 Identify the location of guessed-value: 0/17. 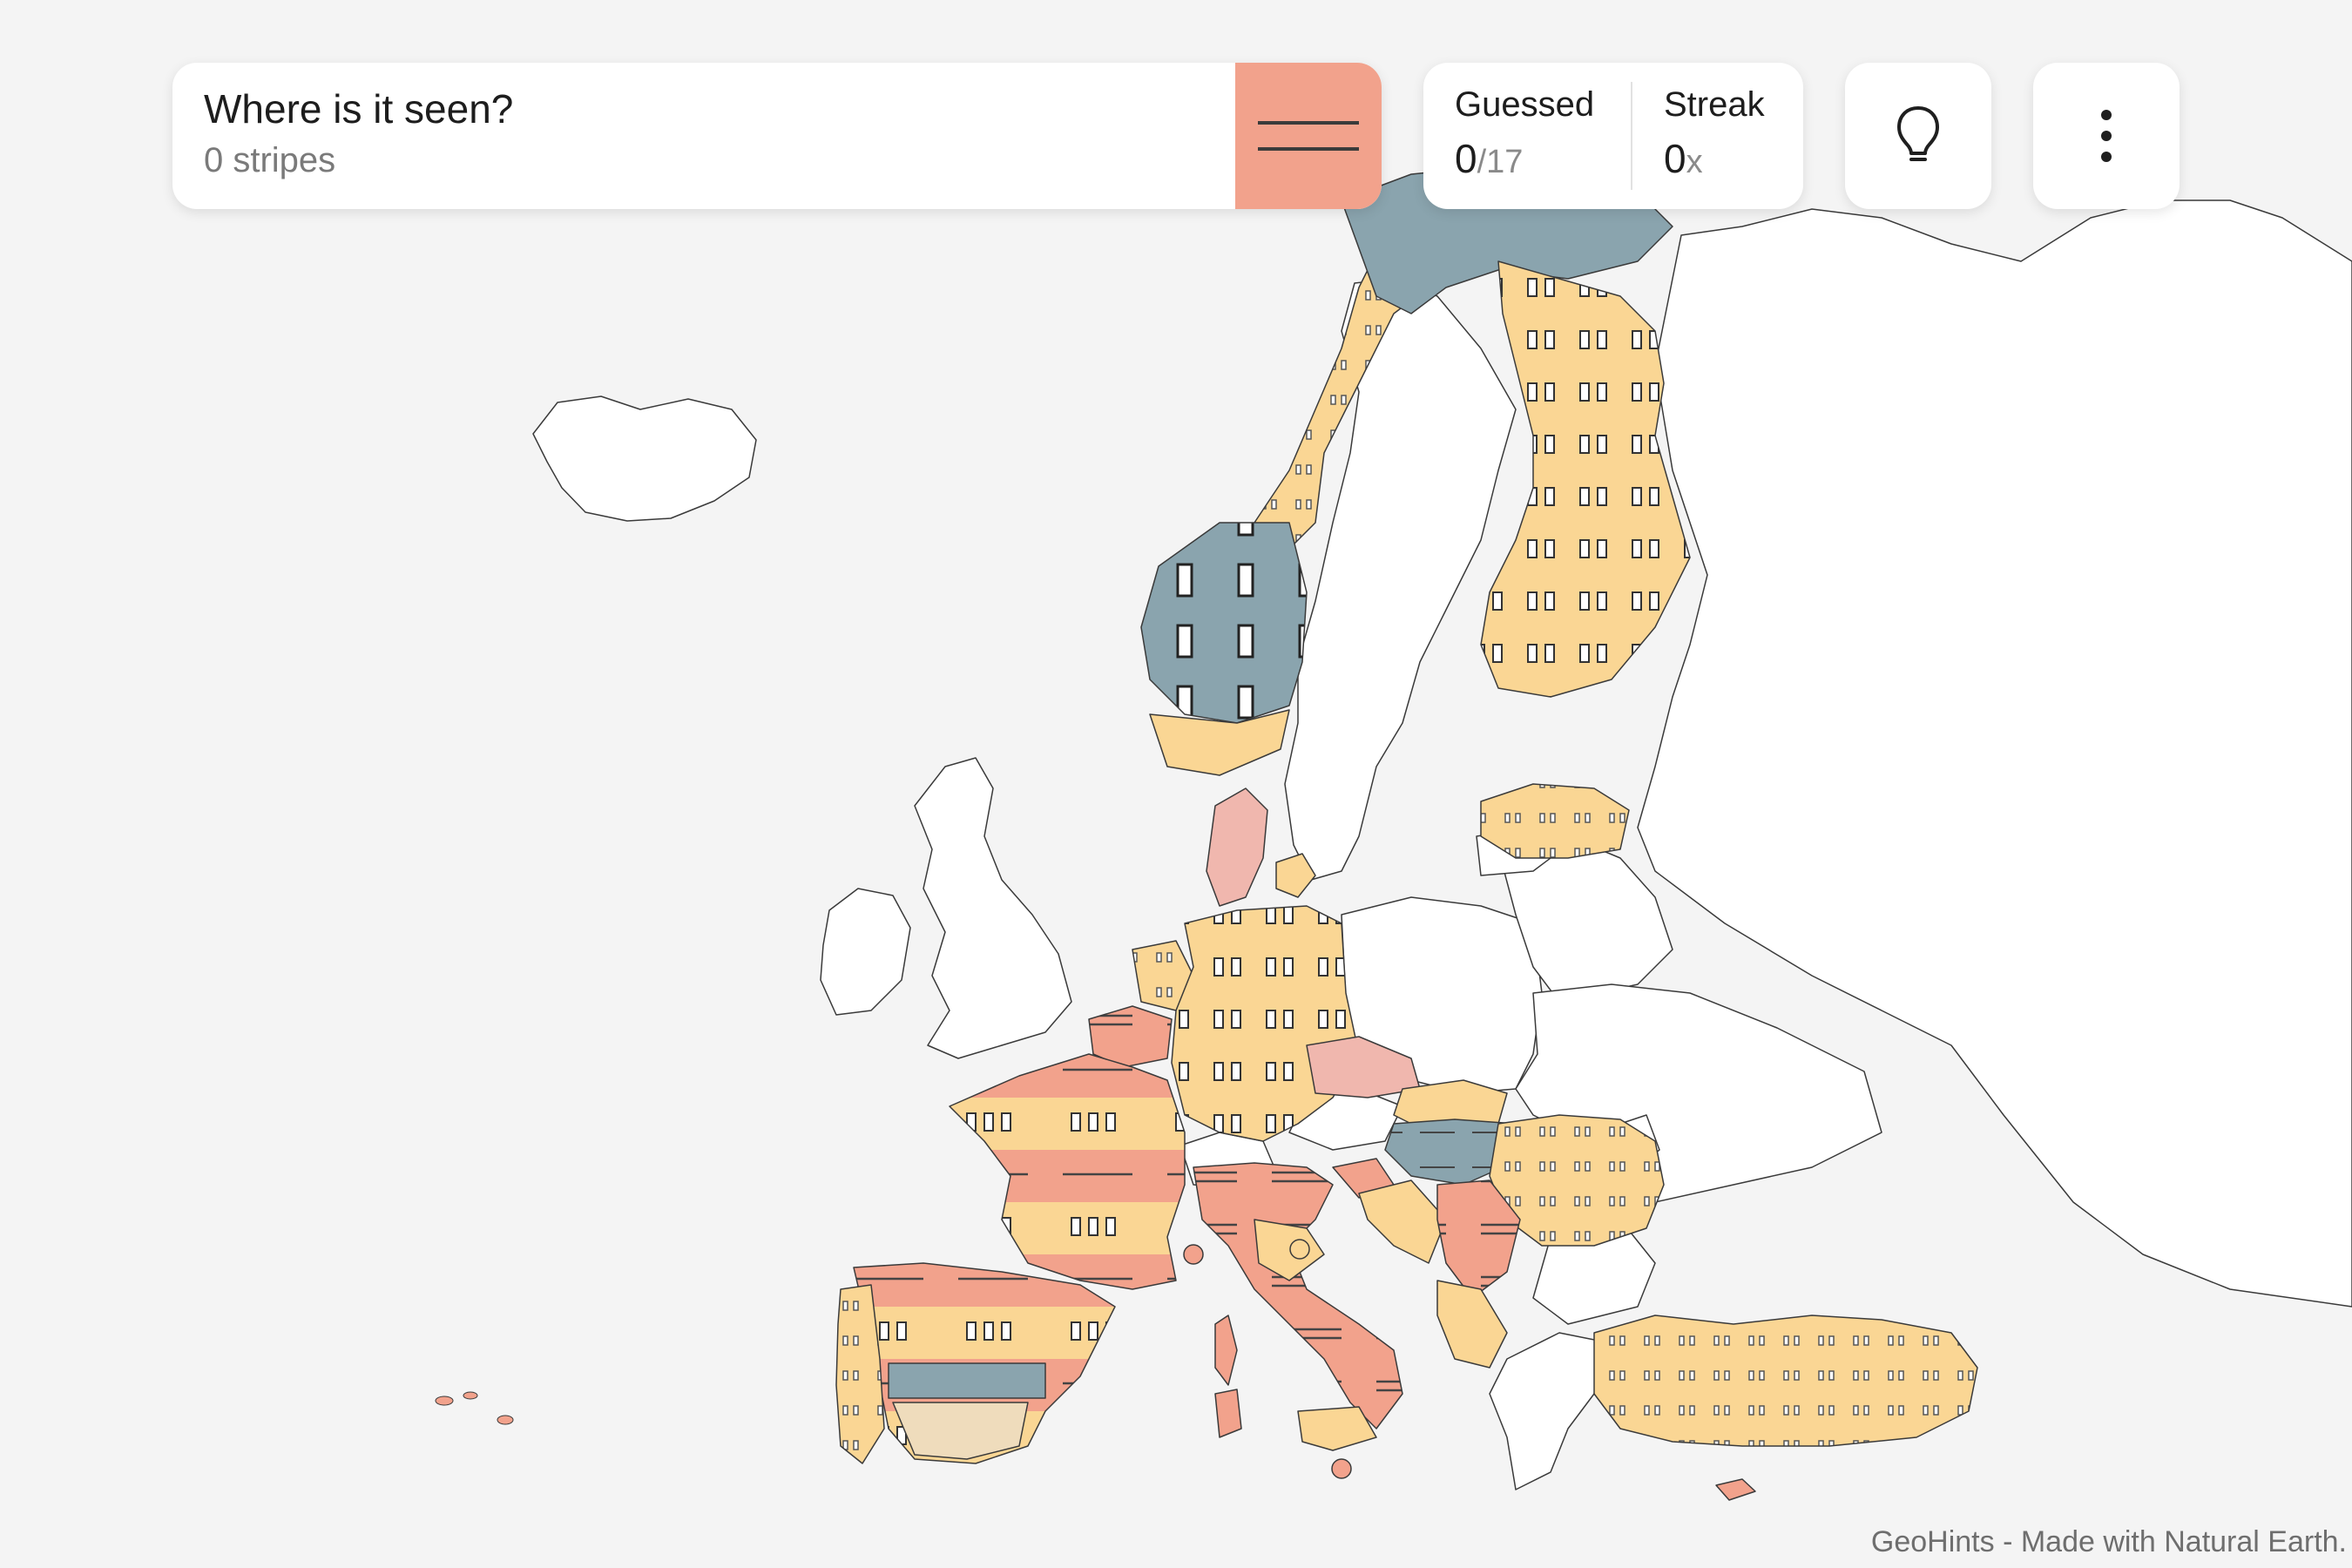
(1525, 158).